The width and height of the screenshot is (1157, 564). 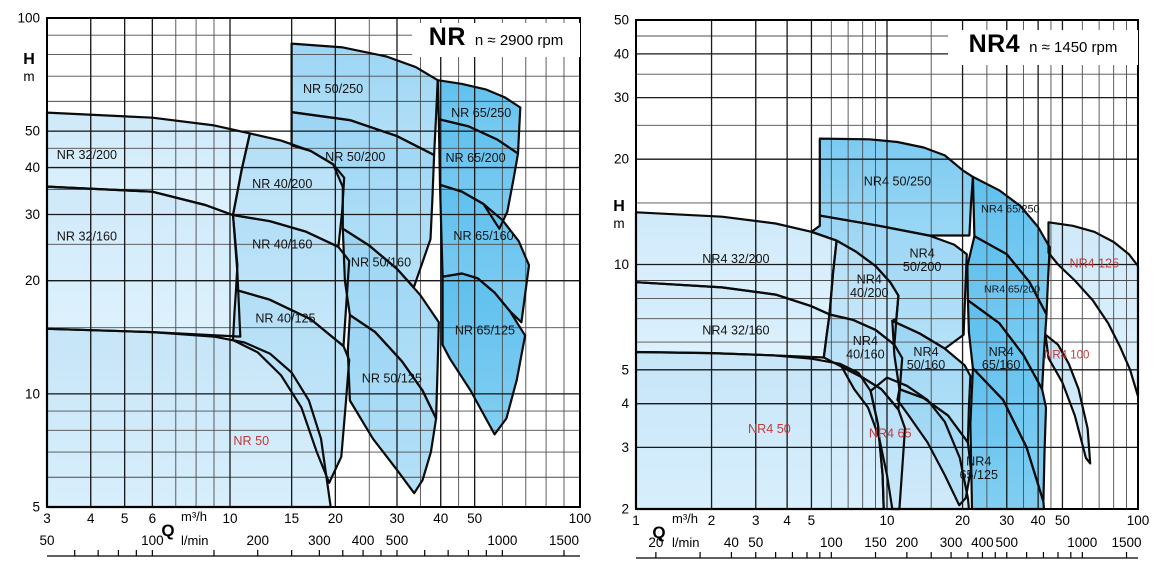 What do you see at coordinates (355, 157) in the screenshot?
I see `region-label-nr-50-200: NR 50/200` at bounding box center [355, 157].